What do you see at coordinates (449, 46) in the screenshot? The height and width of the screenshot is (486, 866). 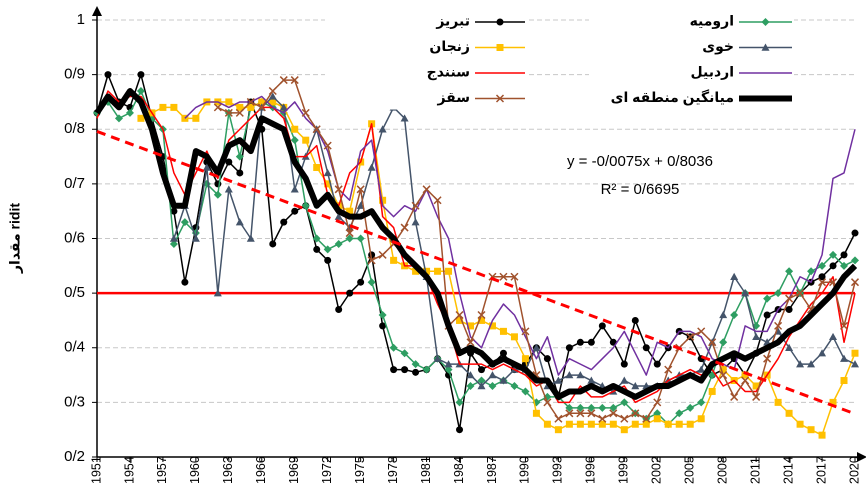 I see `legend-label: زنجان` at bounding box center [449, 46].